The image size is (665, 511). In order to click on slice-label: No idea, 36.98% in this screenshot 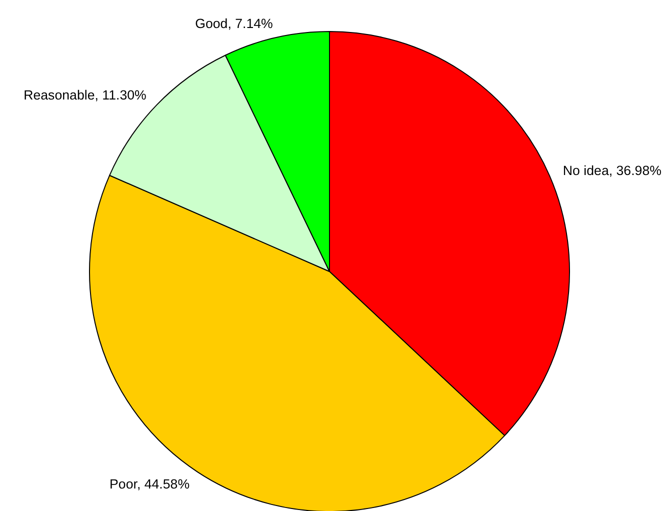, I will do `click(612, 170)`.